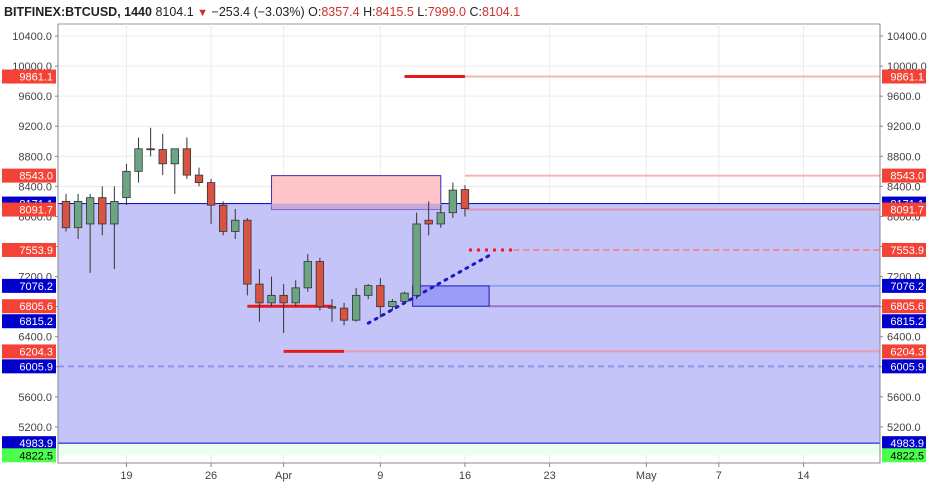 The width and height of the screenshot is (930, 490). Describe the element at coordinates (36, 78) in the screenshot. I see `price-badge-label-left: 9861.1` at that location.